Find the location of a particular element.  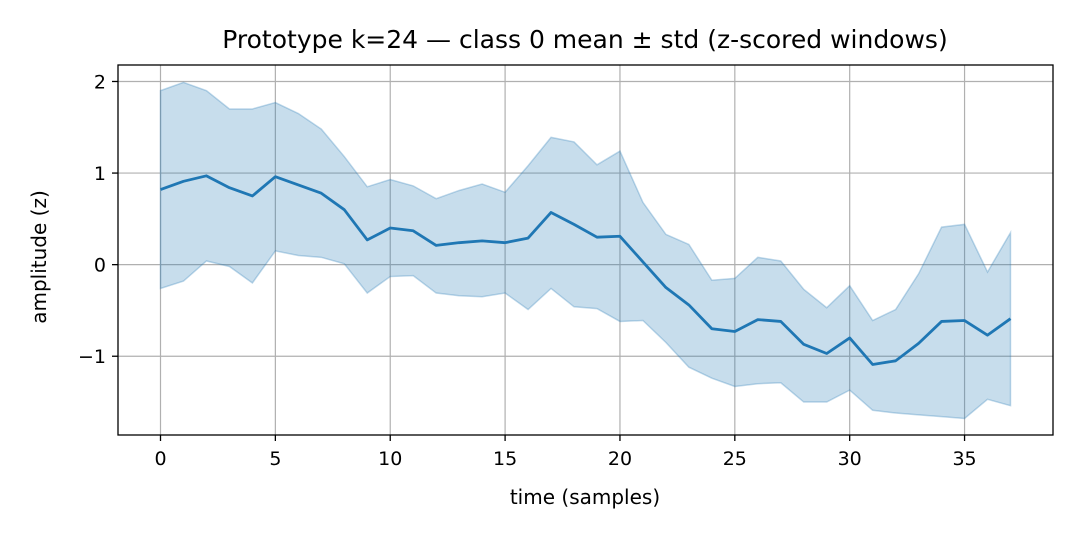

x-tick-label: 15 is located at coordinates (505, 459).